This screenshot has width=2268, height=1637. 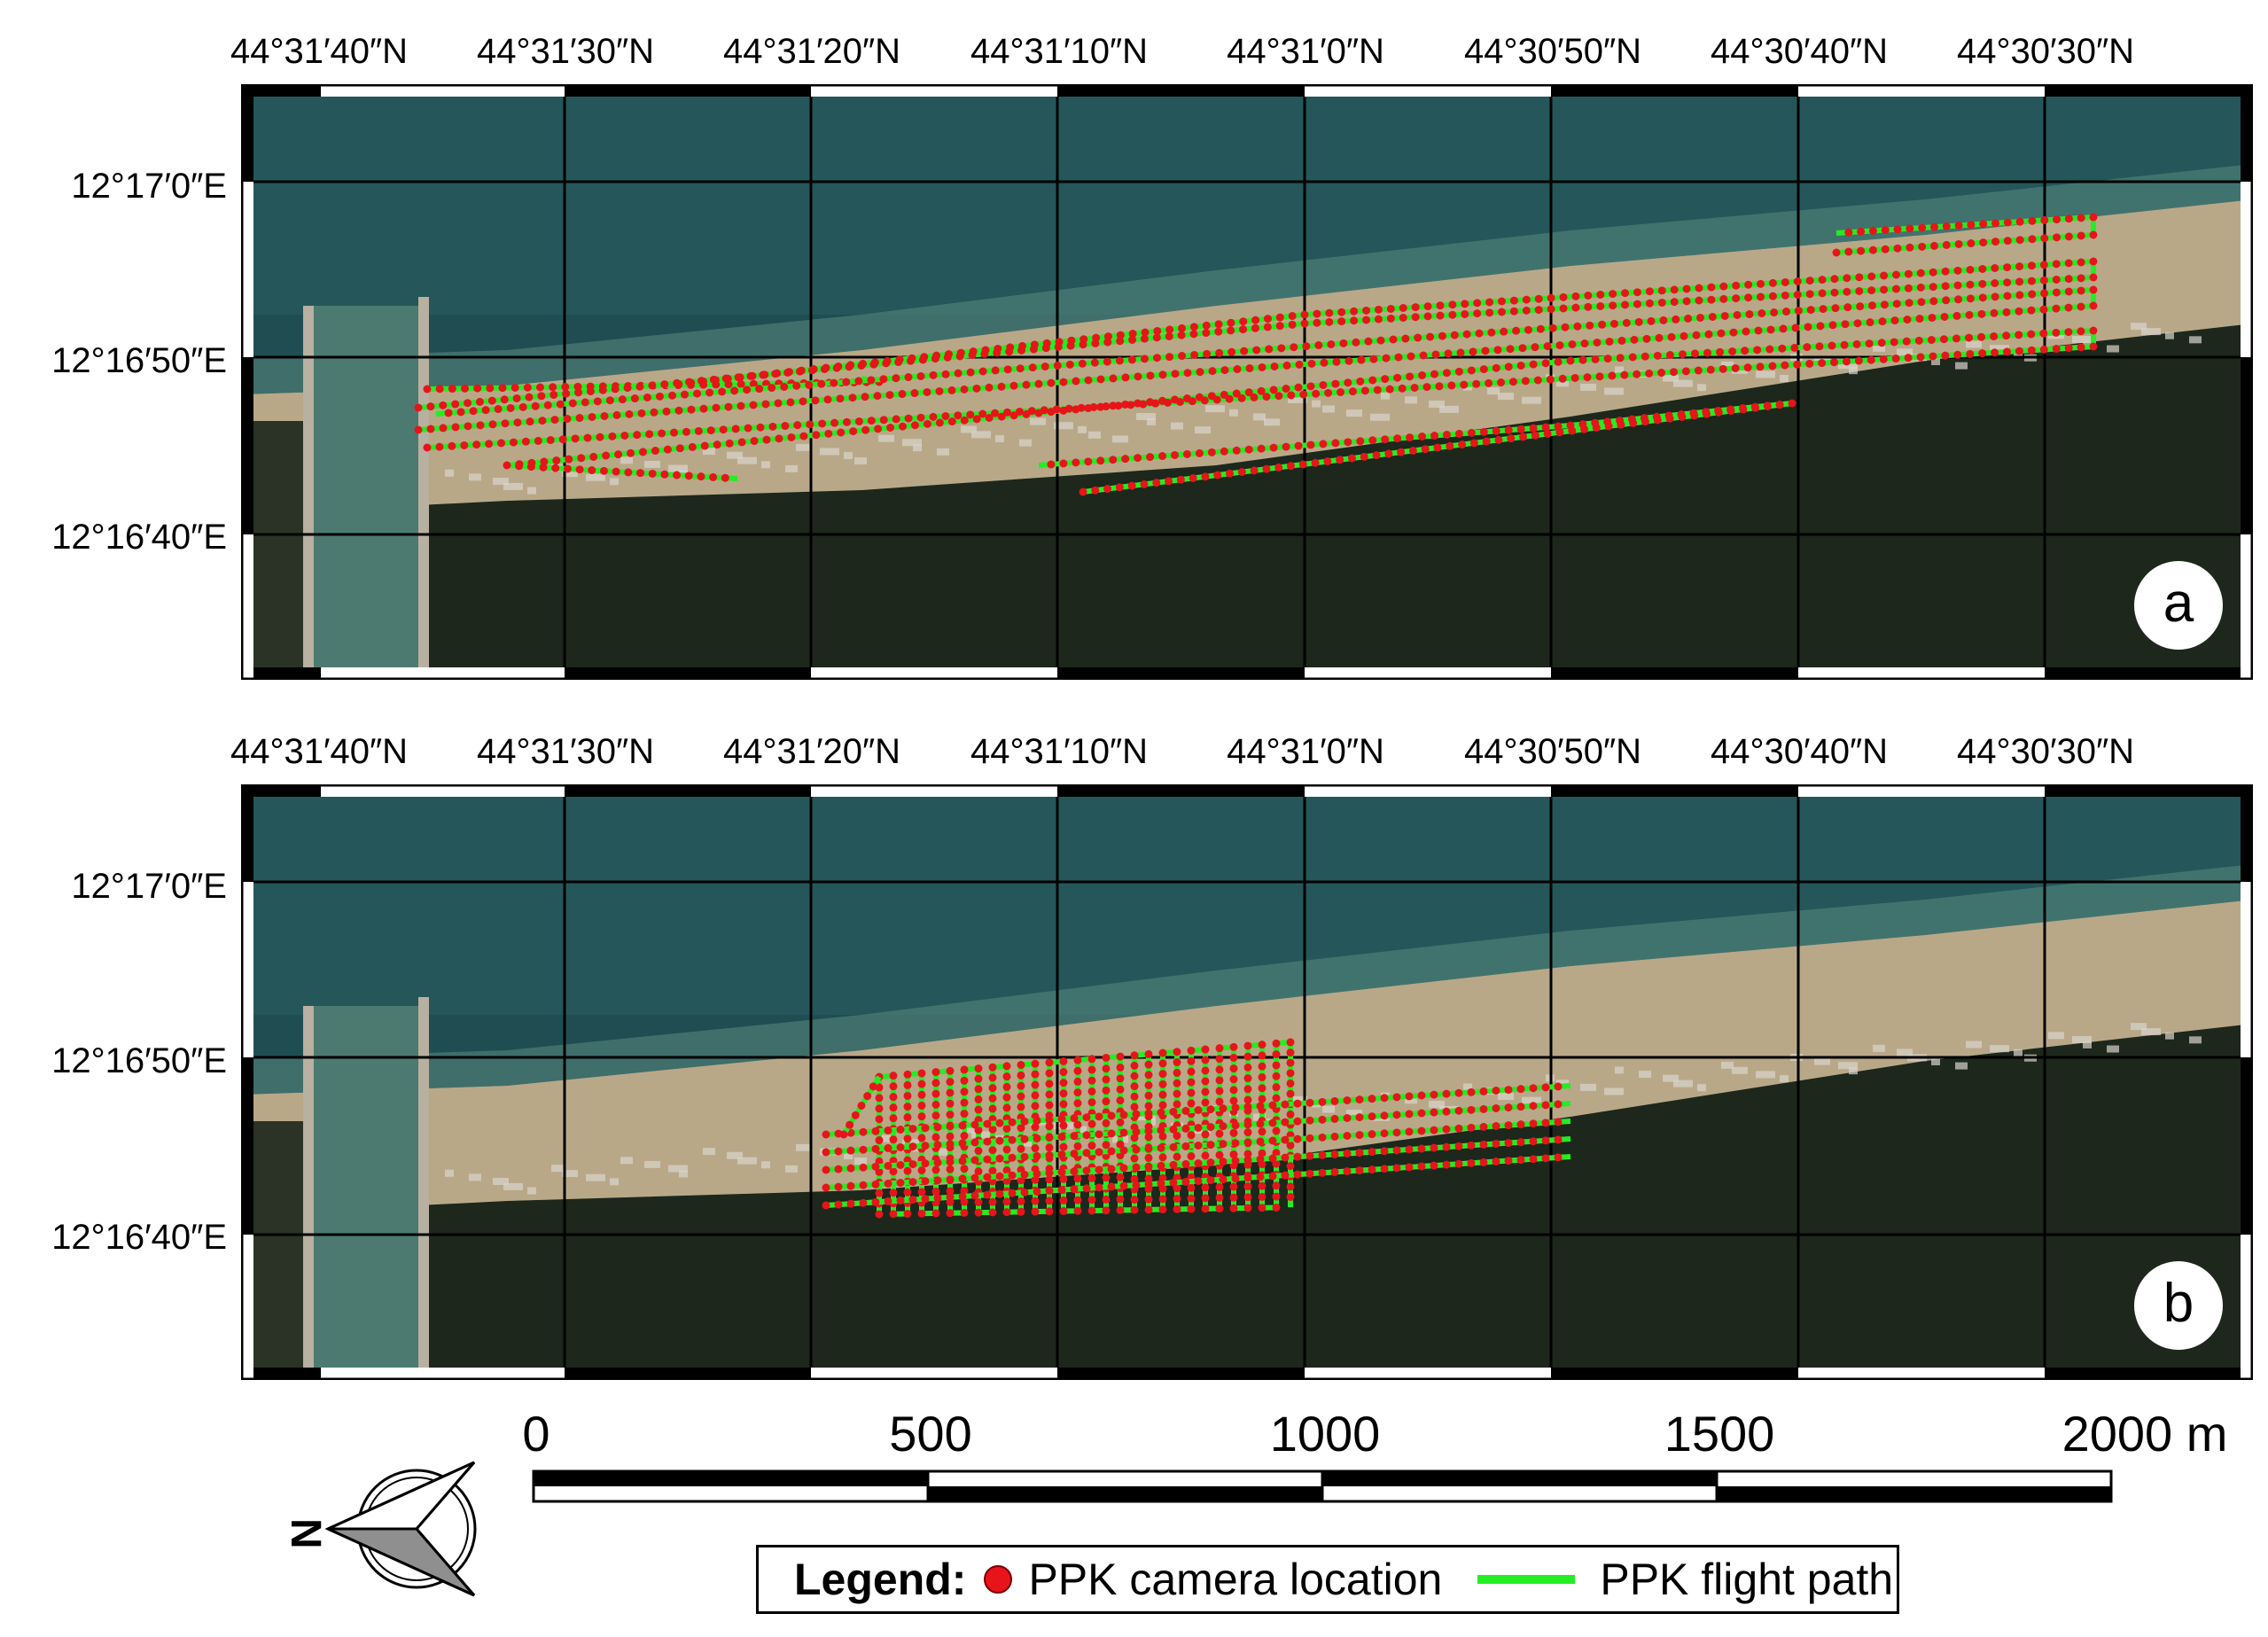 What do you see at coordinates (2046, 51) in the screenshot?
I see `lat-label: 44°30′30″N` at bounding box center [2046, 51].